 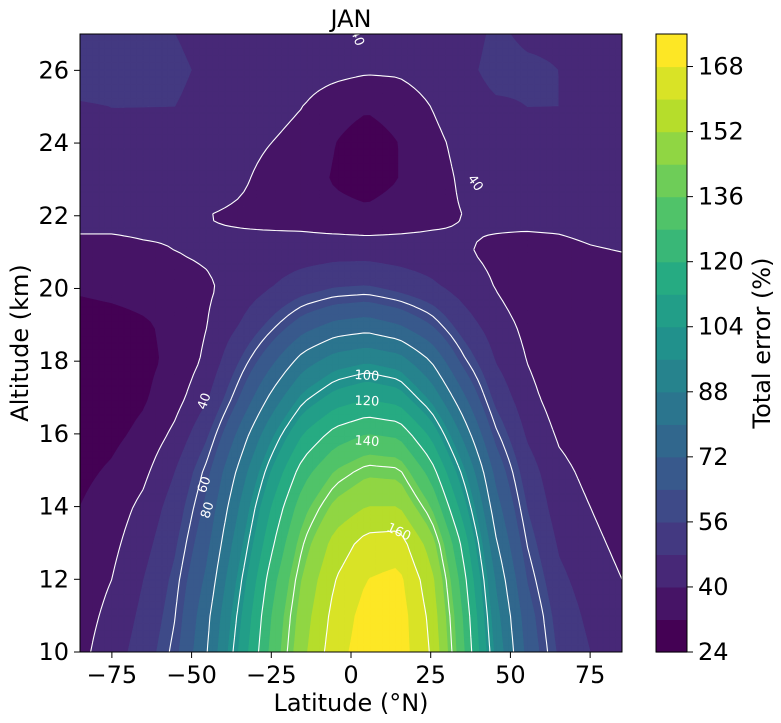 I want to click on colorbar-tick-label: 24, so click(x=713, y=652).